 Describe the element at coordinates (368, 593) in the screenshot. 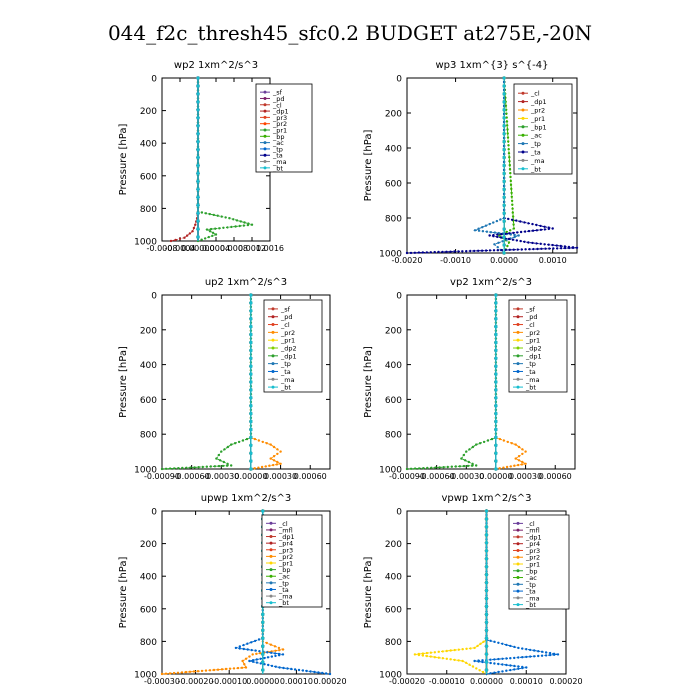

I see `y-axis-label: Pressure [hPa]` at that location.